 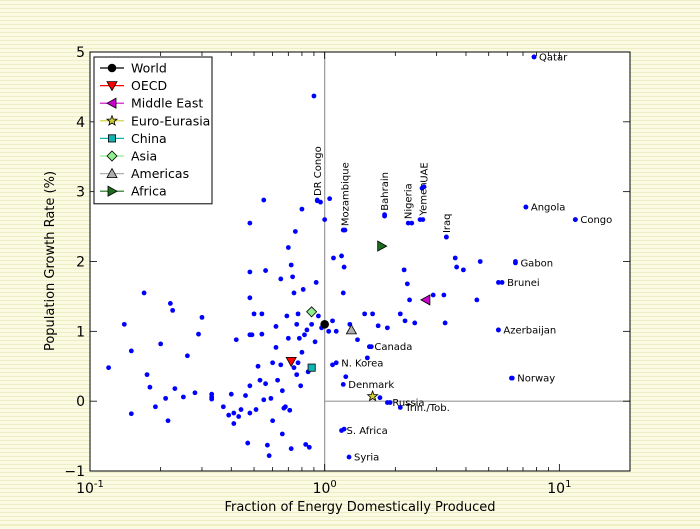 What do you see at coordinates (536, 379) in the screenshot?
I see `point-label: Norway` at bounding box center [536, 379].